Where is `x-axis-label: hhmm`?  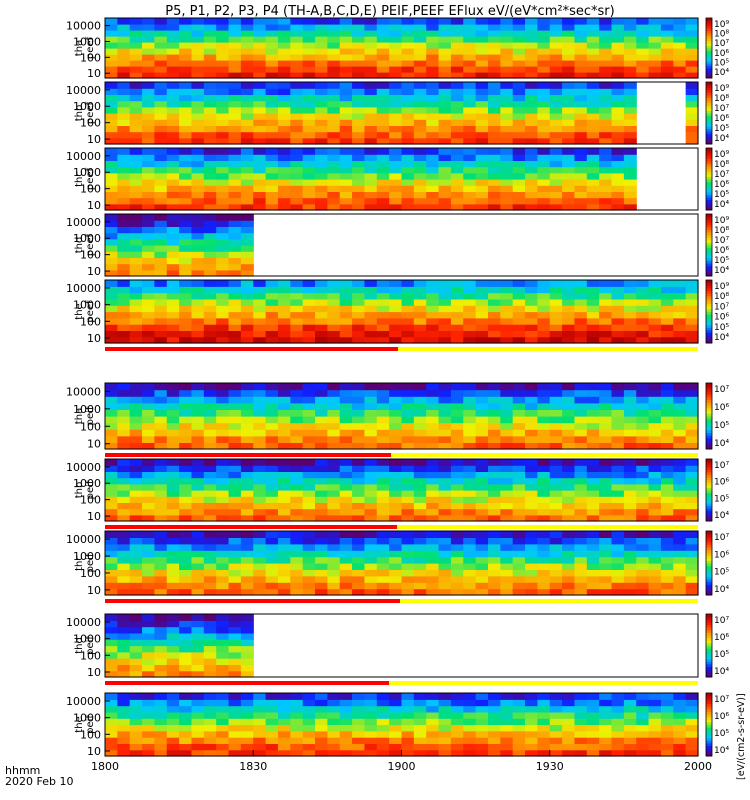 x-axis-label: hhmm is located at coordinates (22, 770).